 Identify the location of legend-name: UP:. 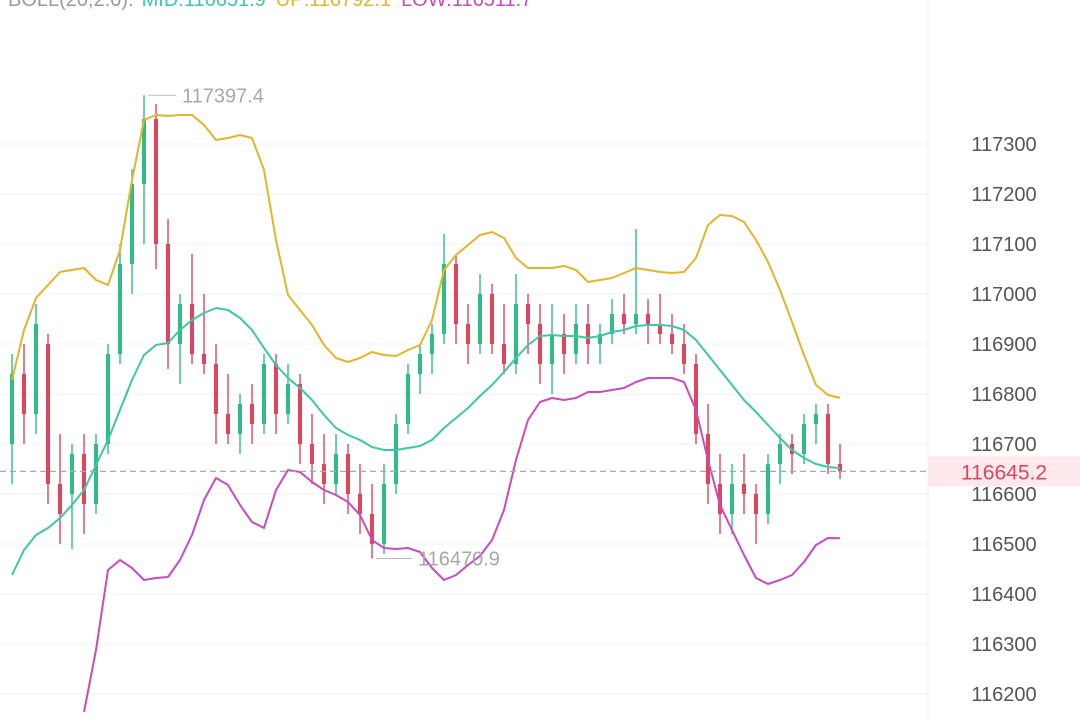
(292, 5).